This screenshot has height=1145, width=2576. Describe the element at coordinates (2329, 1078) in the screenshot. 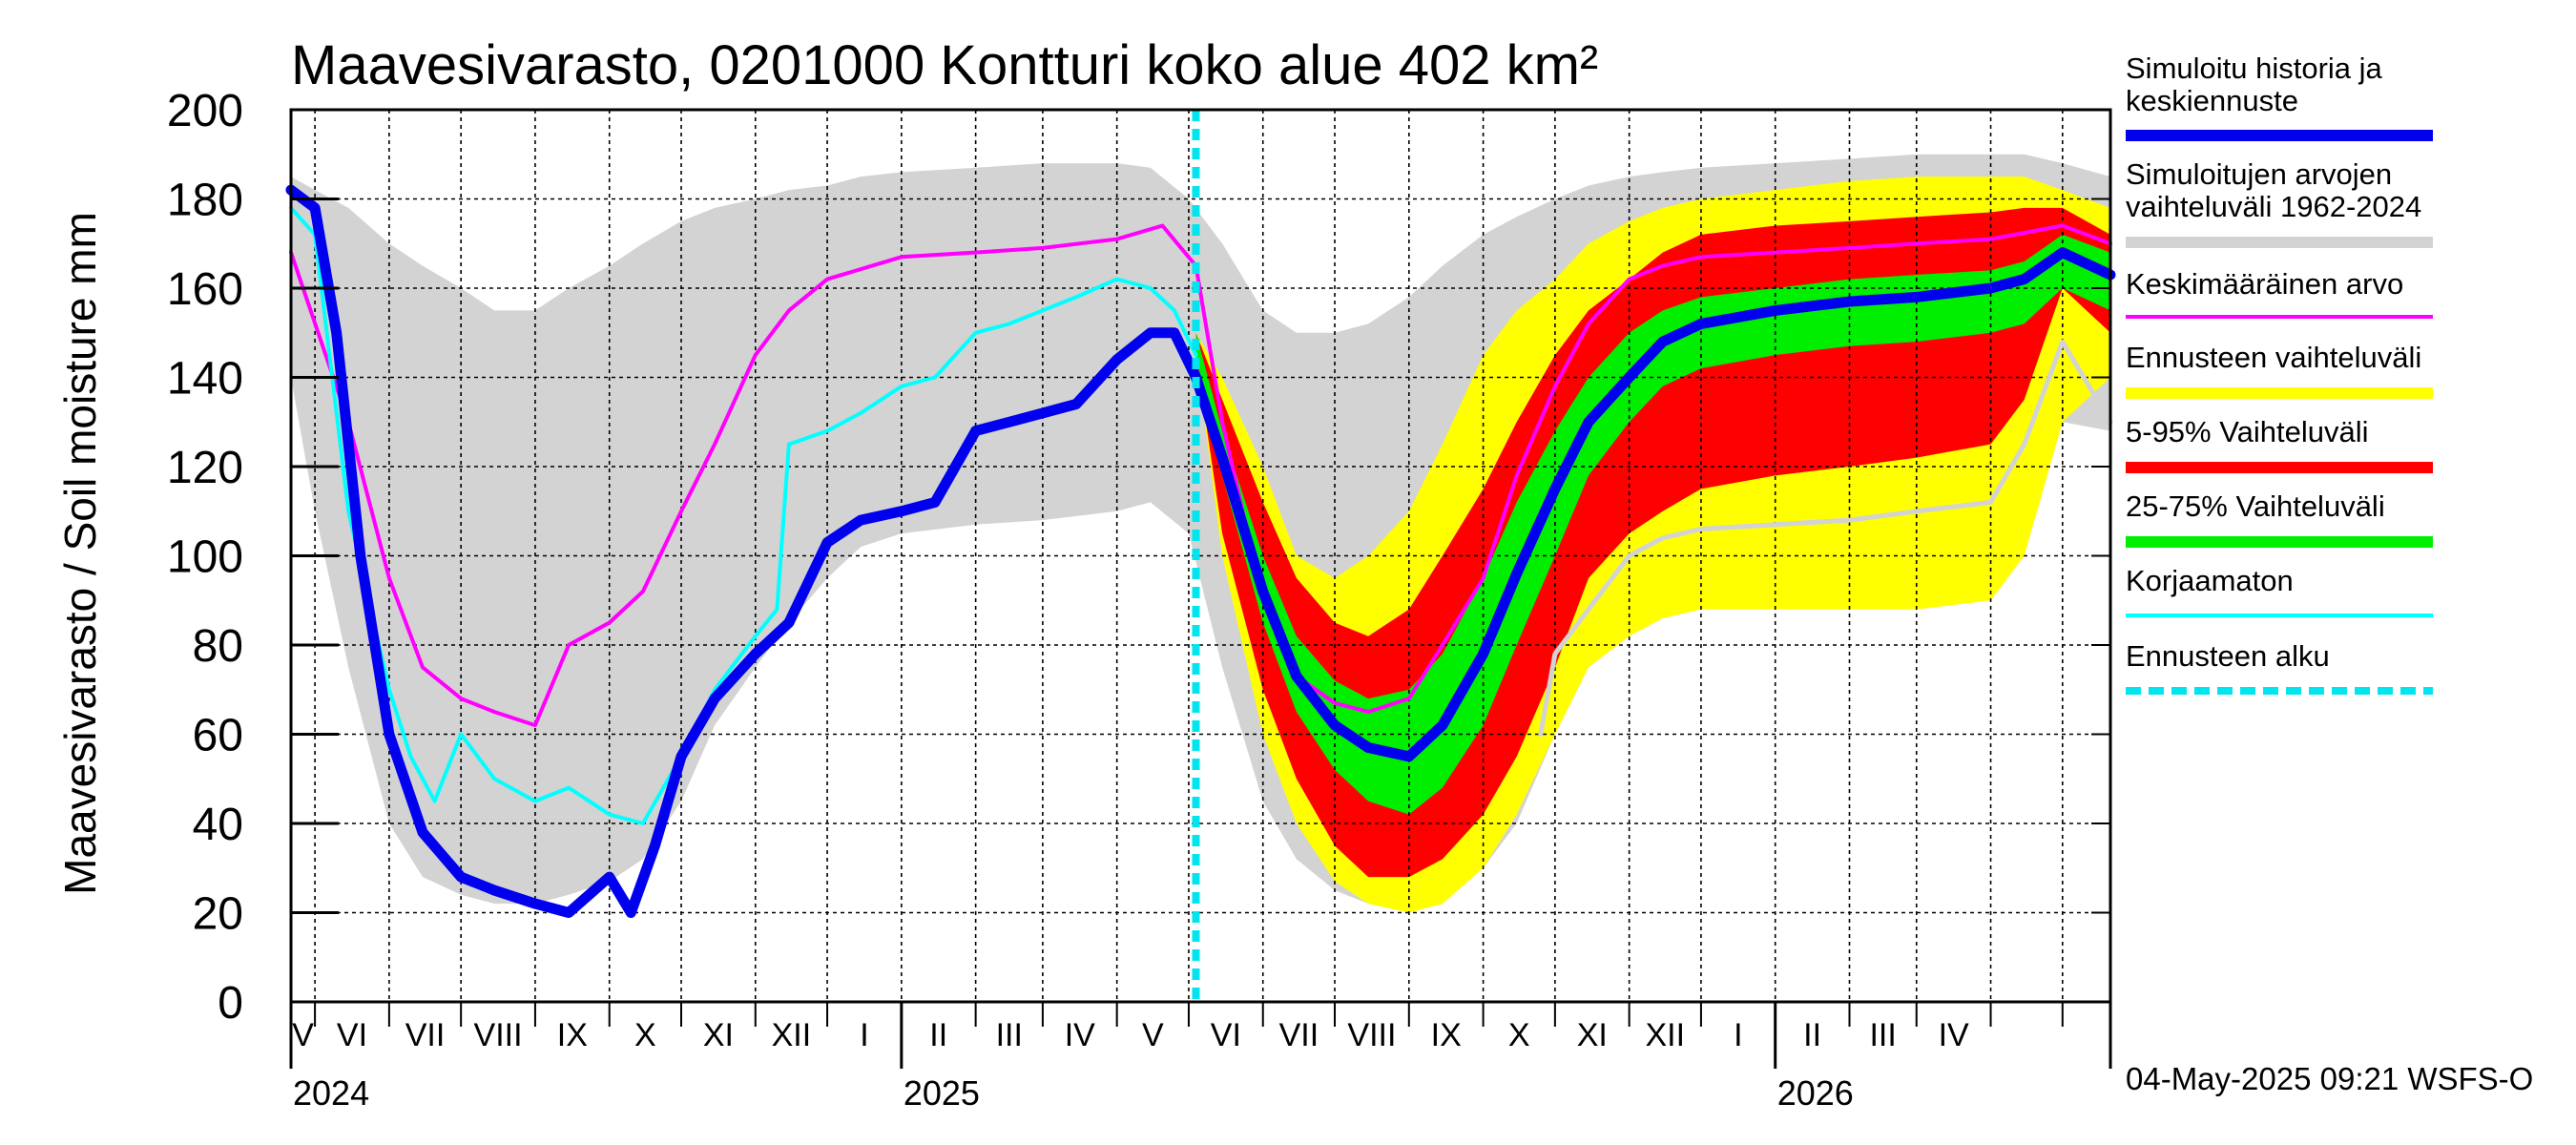

I see `timestamp: 04-May-2025 09:21 WSFS-O` at that location.